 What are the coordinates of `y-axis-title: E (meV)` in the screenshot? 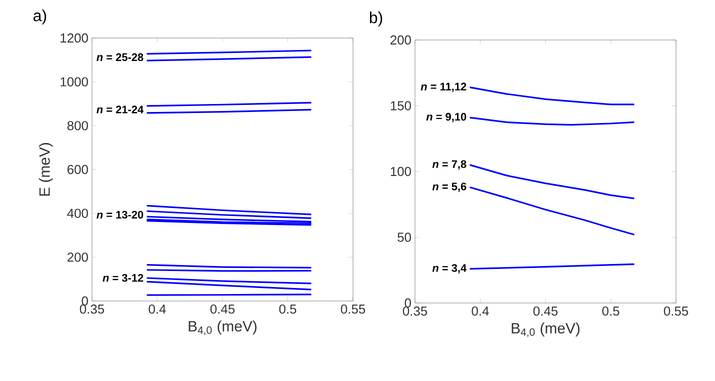 It's located at (45, 169).